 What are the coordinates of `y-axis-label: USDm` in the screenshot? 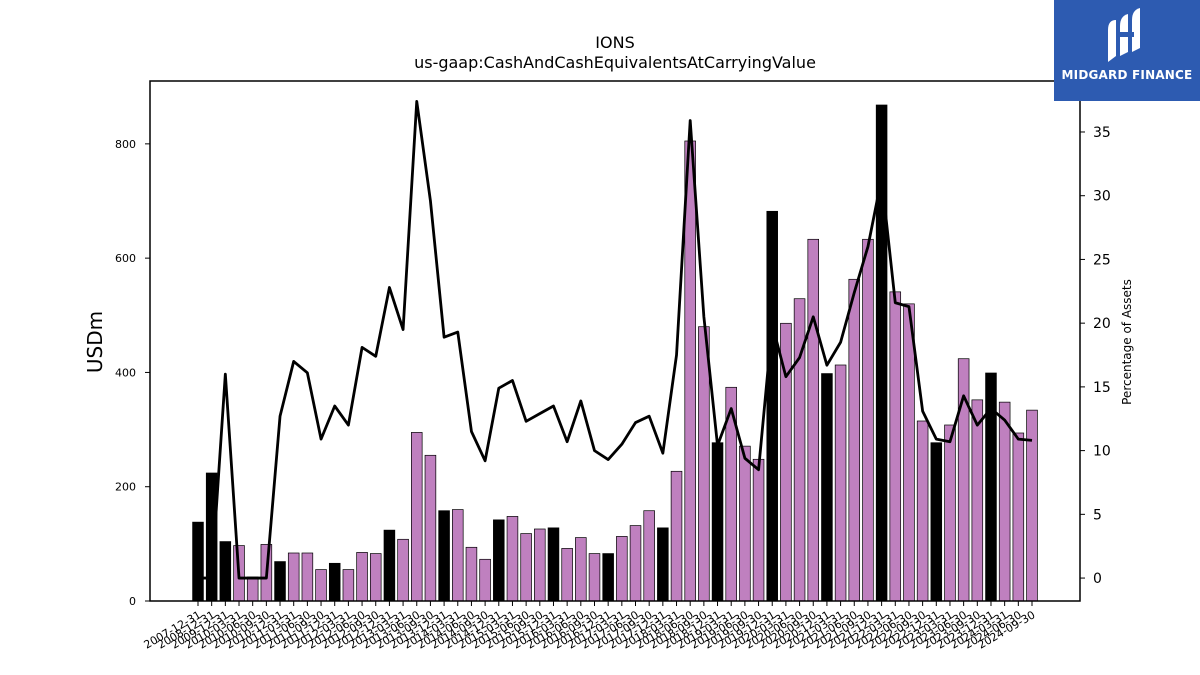 It's located at (95, 342).